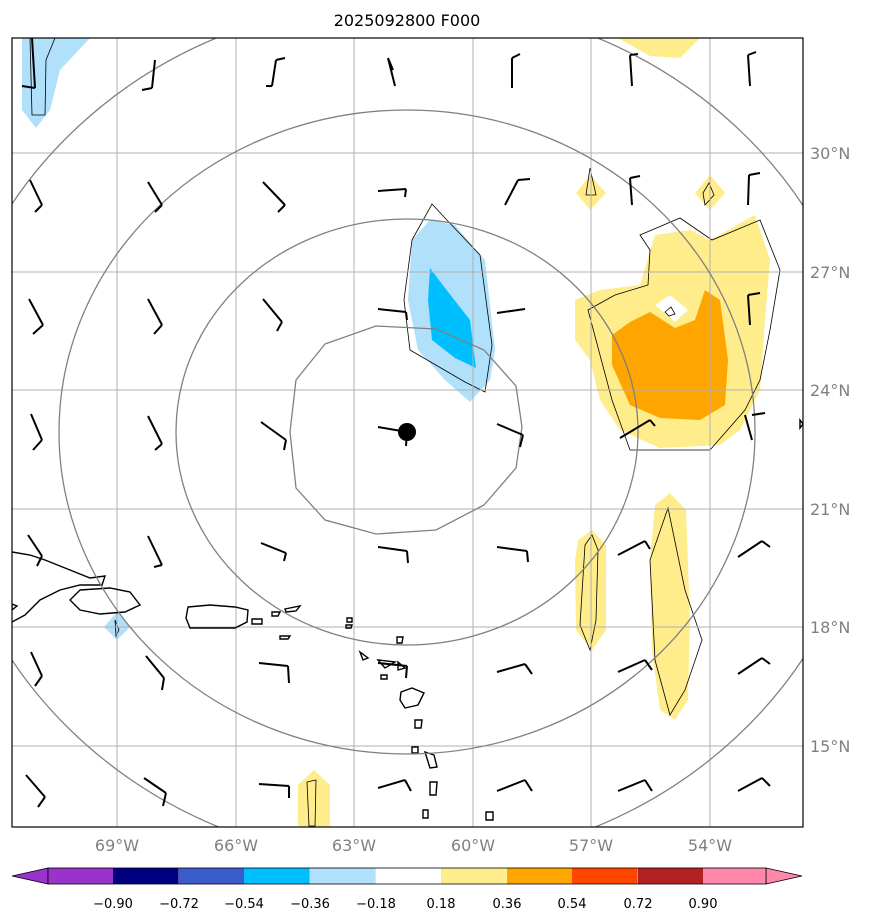  I want to click on lat-label: 27°N, so click(830, 272).